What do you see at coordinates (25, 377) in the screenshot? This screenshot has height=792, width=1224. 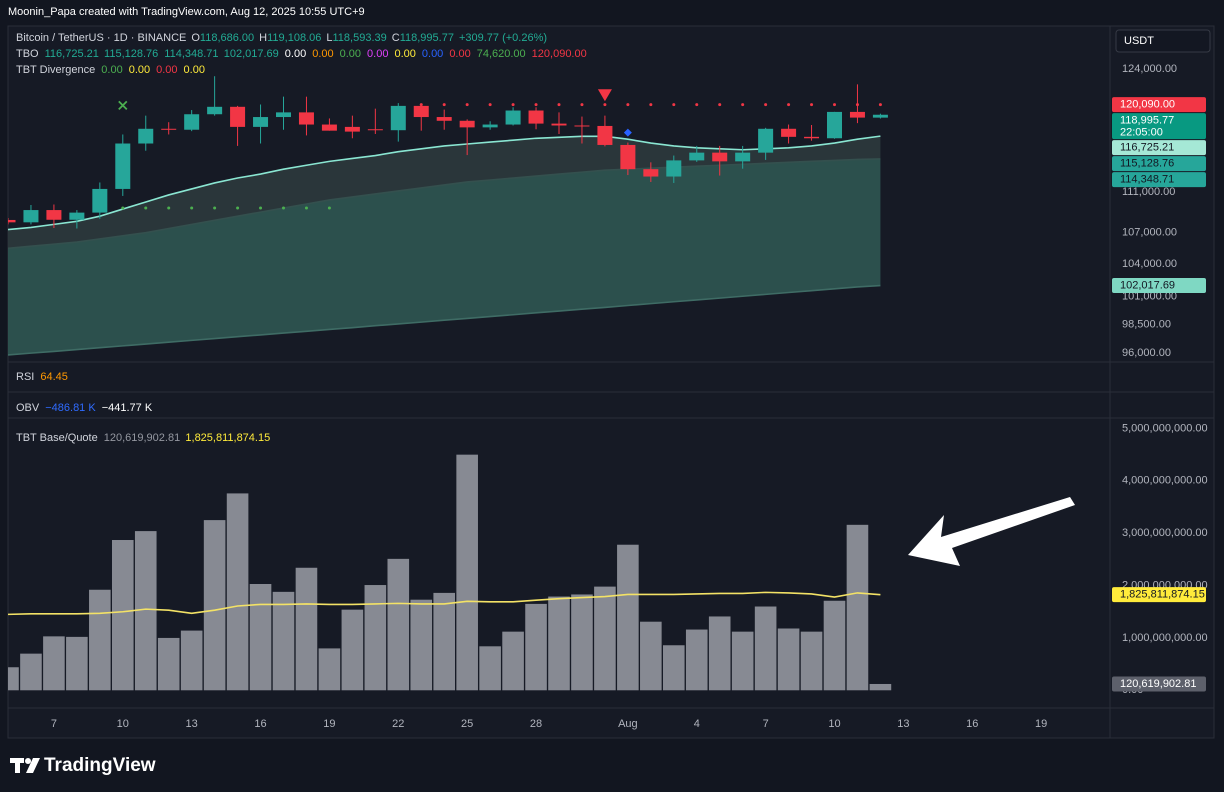 I see `legend-label: RSI` at bounding box center [25, 377].